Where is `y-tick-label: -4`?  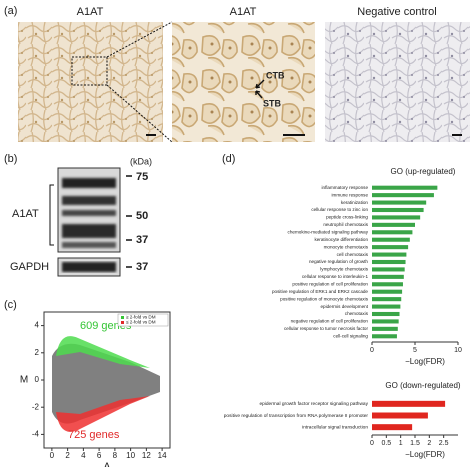 y-tick-label: -4 is located at coordinates (36, 434).